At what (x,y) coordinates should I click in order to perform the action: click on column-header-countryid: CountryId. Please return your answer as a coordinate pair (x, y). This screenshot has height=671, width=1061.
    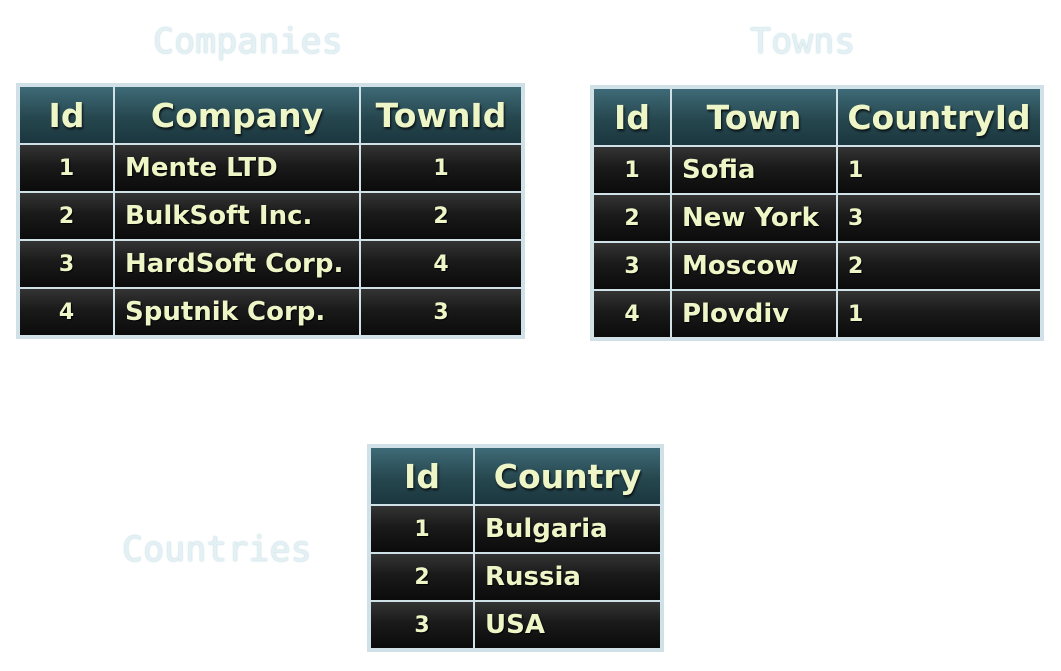
    Looking at the image, I should click on (939, 117).